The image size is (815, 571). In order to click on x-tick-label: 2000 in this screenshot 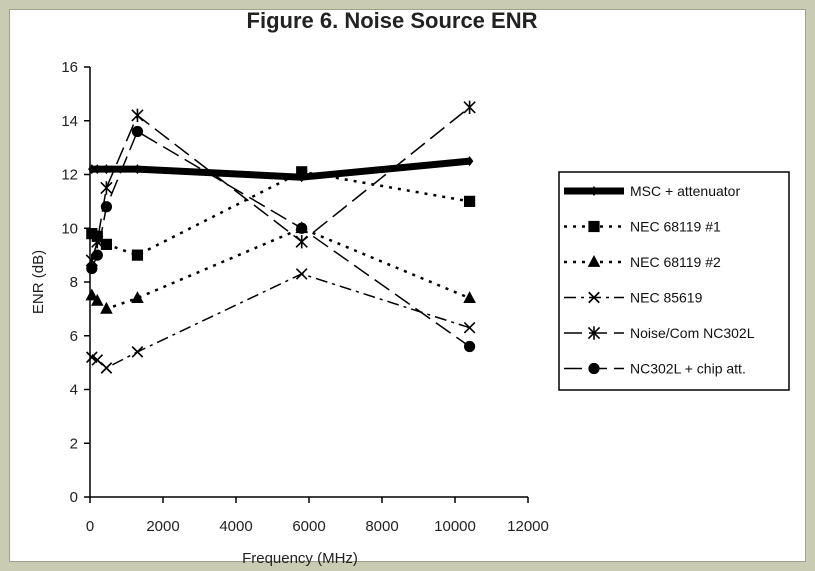, I will do `click(162, 526)`.